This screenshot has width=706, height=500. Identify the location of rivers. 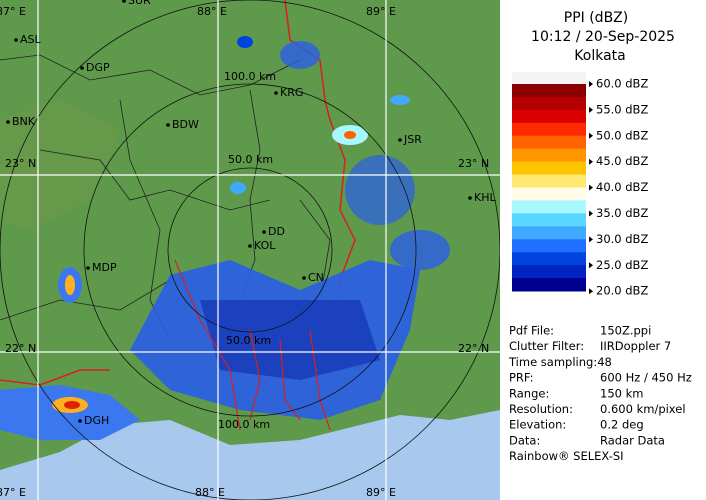
(252, 345).